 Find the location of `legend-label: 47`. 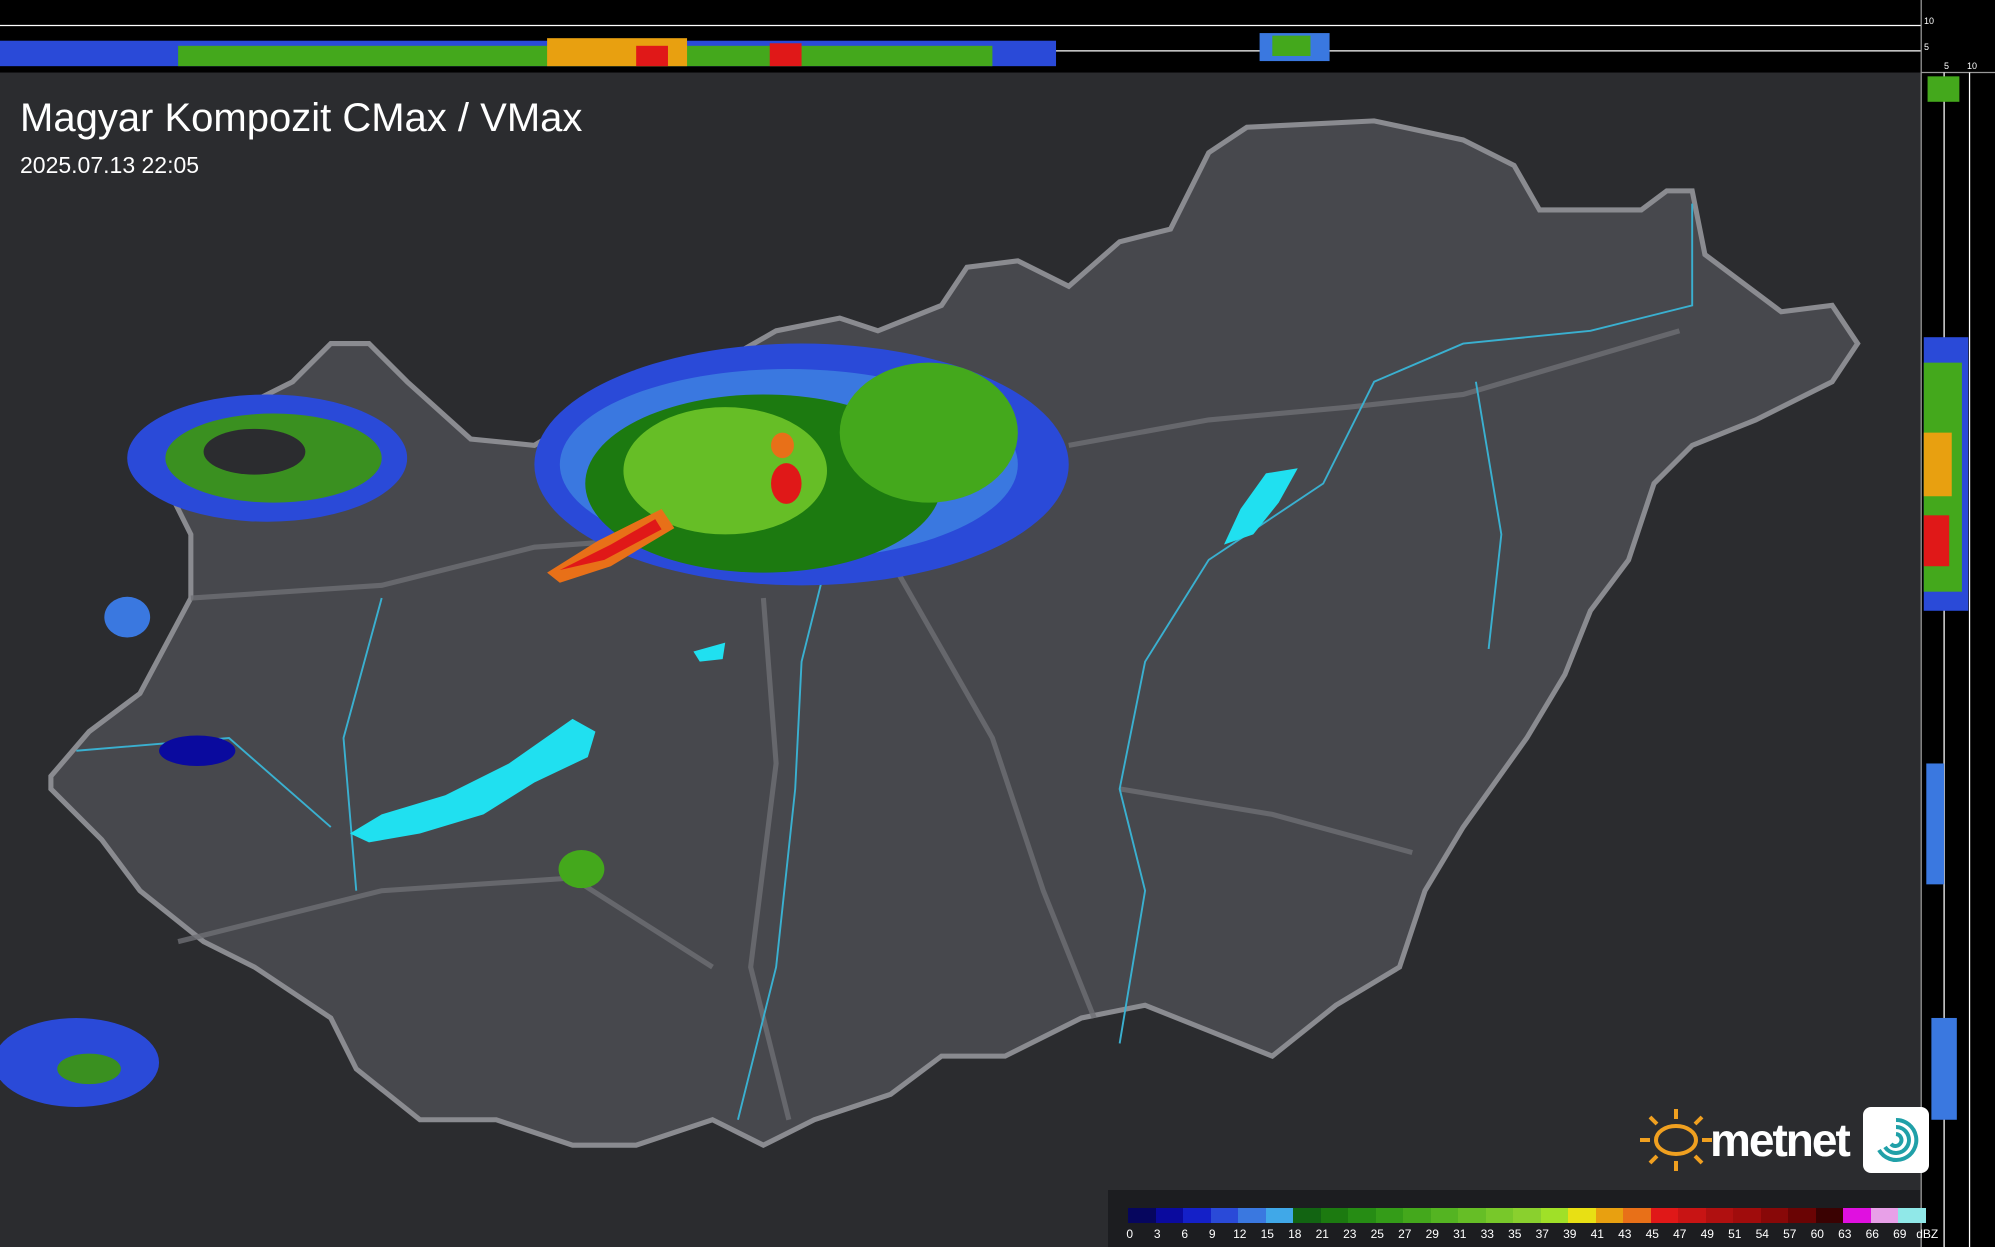

legend-label: 47 is located at coordinates (1680, 1234).